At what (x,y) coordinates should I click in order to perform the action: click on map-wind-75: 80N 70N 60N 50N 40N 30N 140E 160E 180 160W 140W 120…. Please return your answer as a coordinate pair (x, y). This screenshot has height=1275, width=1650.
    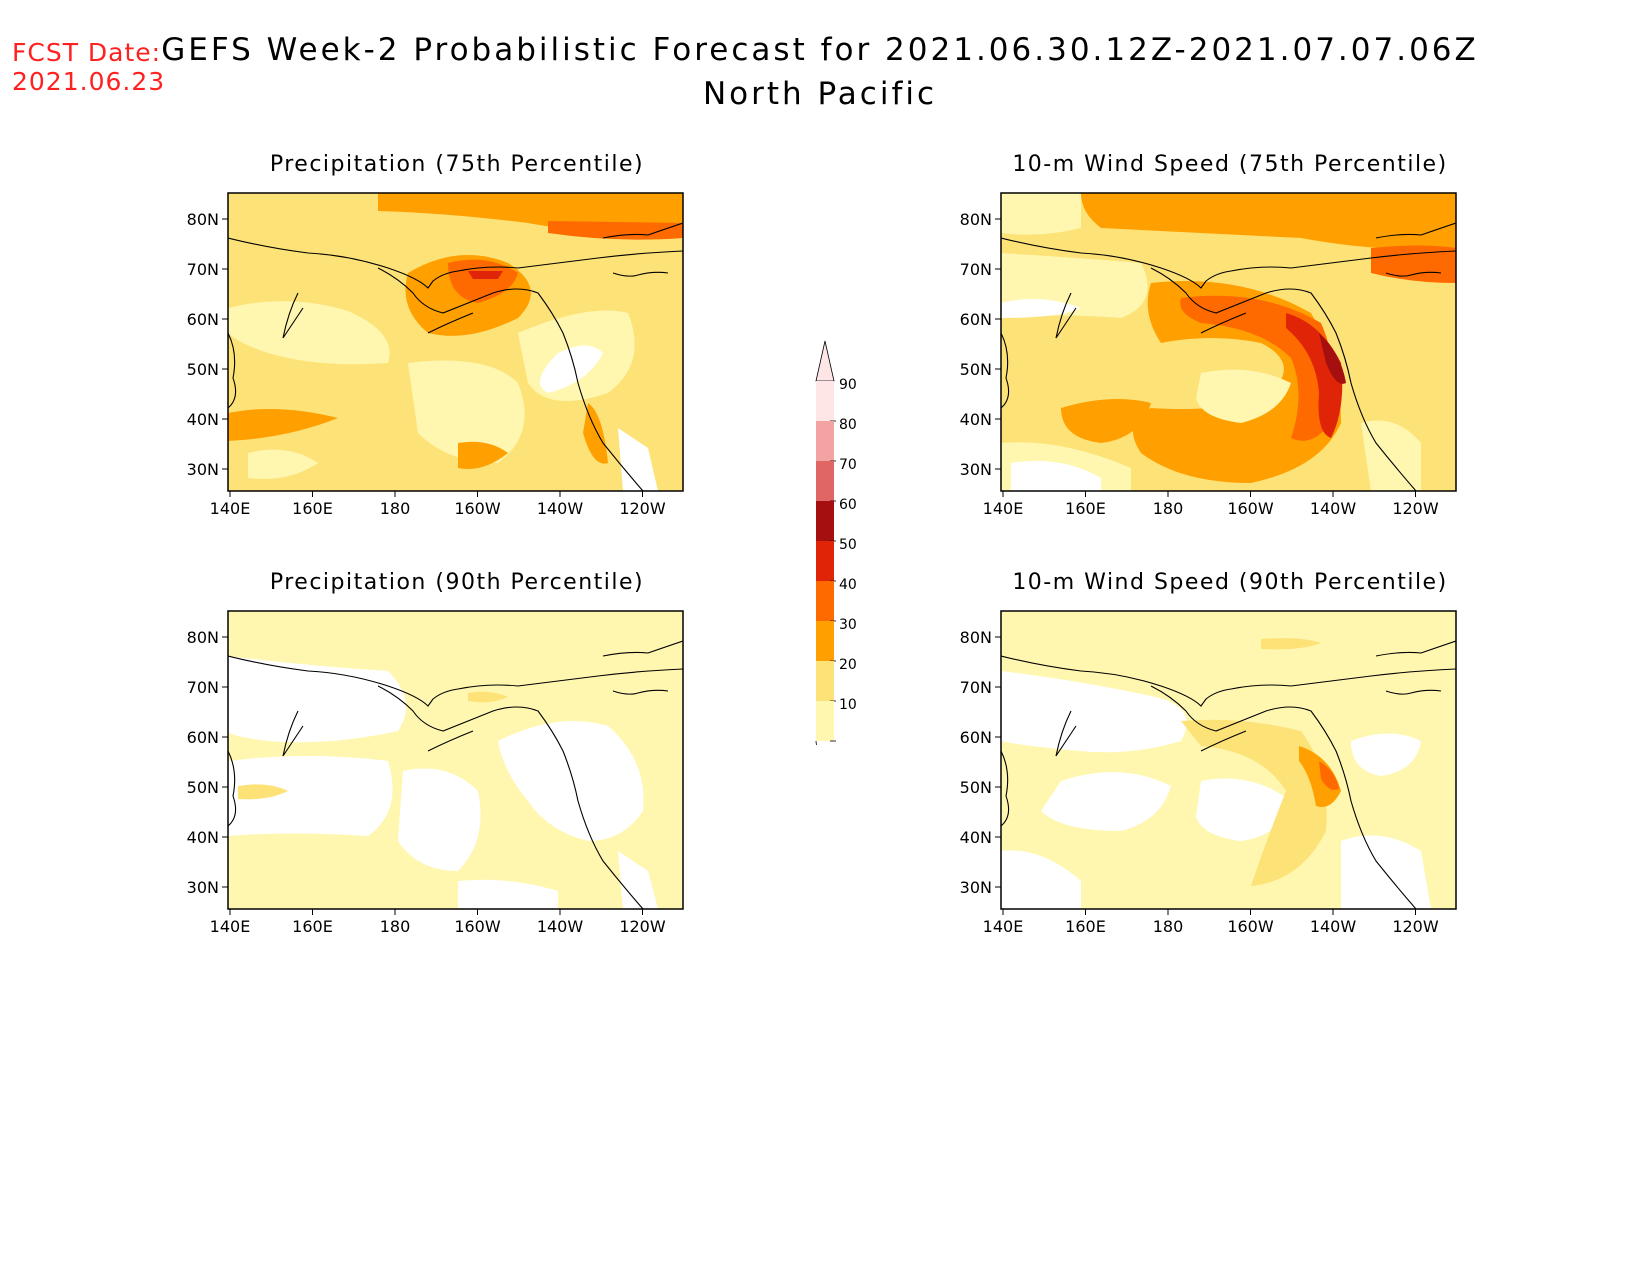
    Looking at the image, I should click on (1208, 355).